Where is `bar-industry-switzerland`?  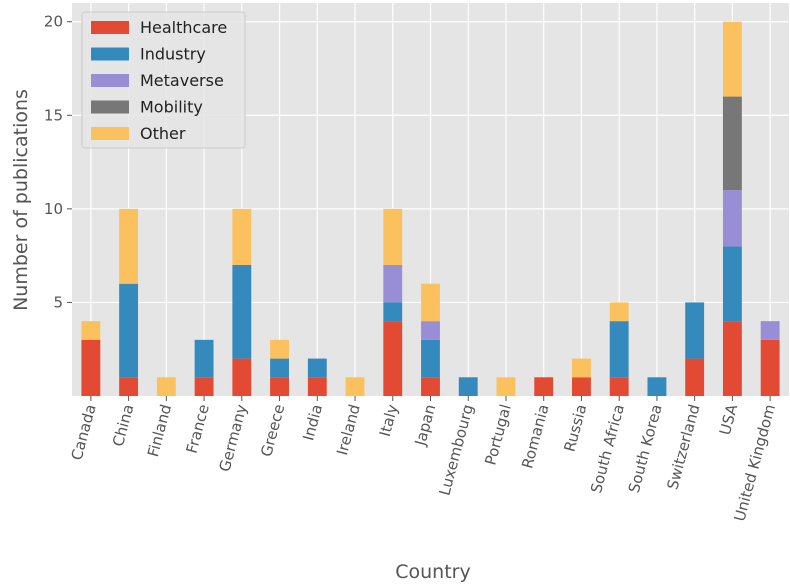 bar-industry-switzerland is located at coordinates (695, 330).